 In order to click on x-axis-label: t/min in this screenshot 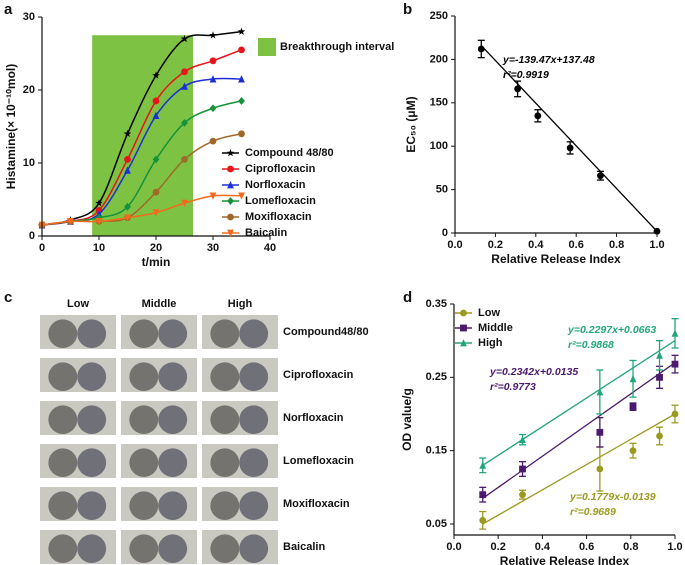, I will do `click(156, 262)`.